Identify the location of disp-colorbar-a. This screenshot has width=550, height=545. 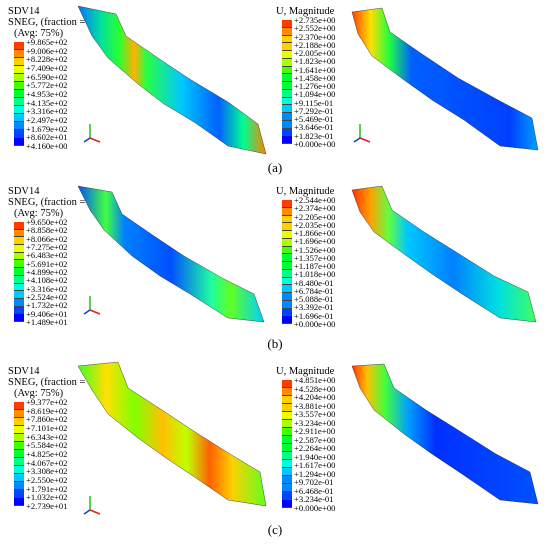
(287, 82).